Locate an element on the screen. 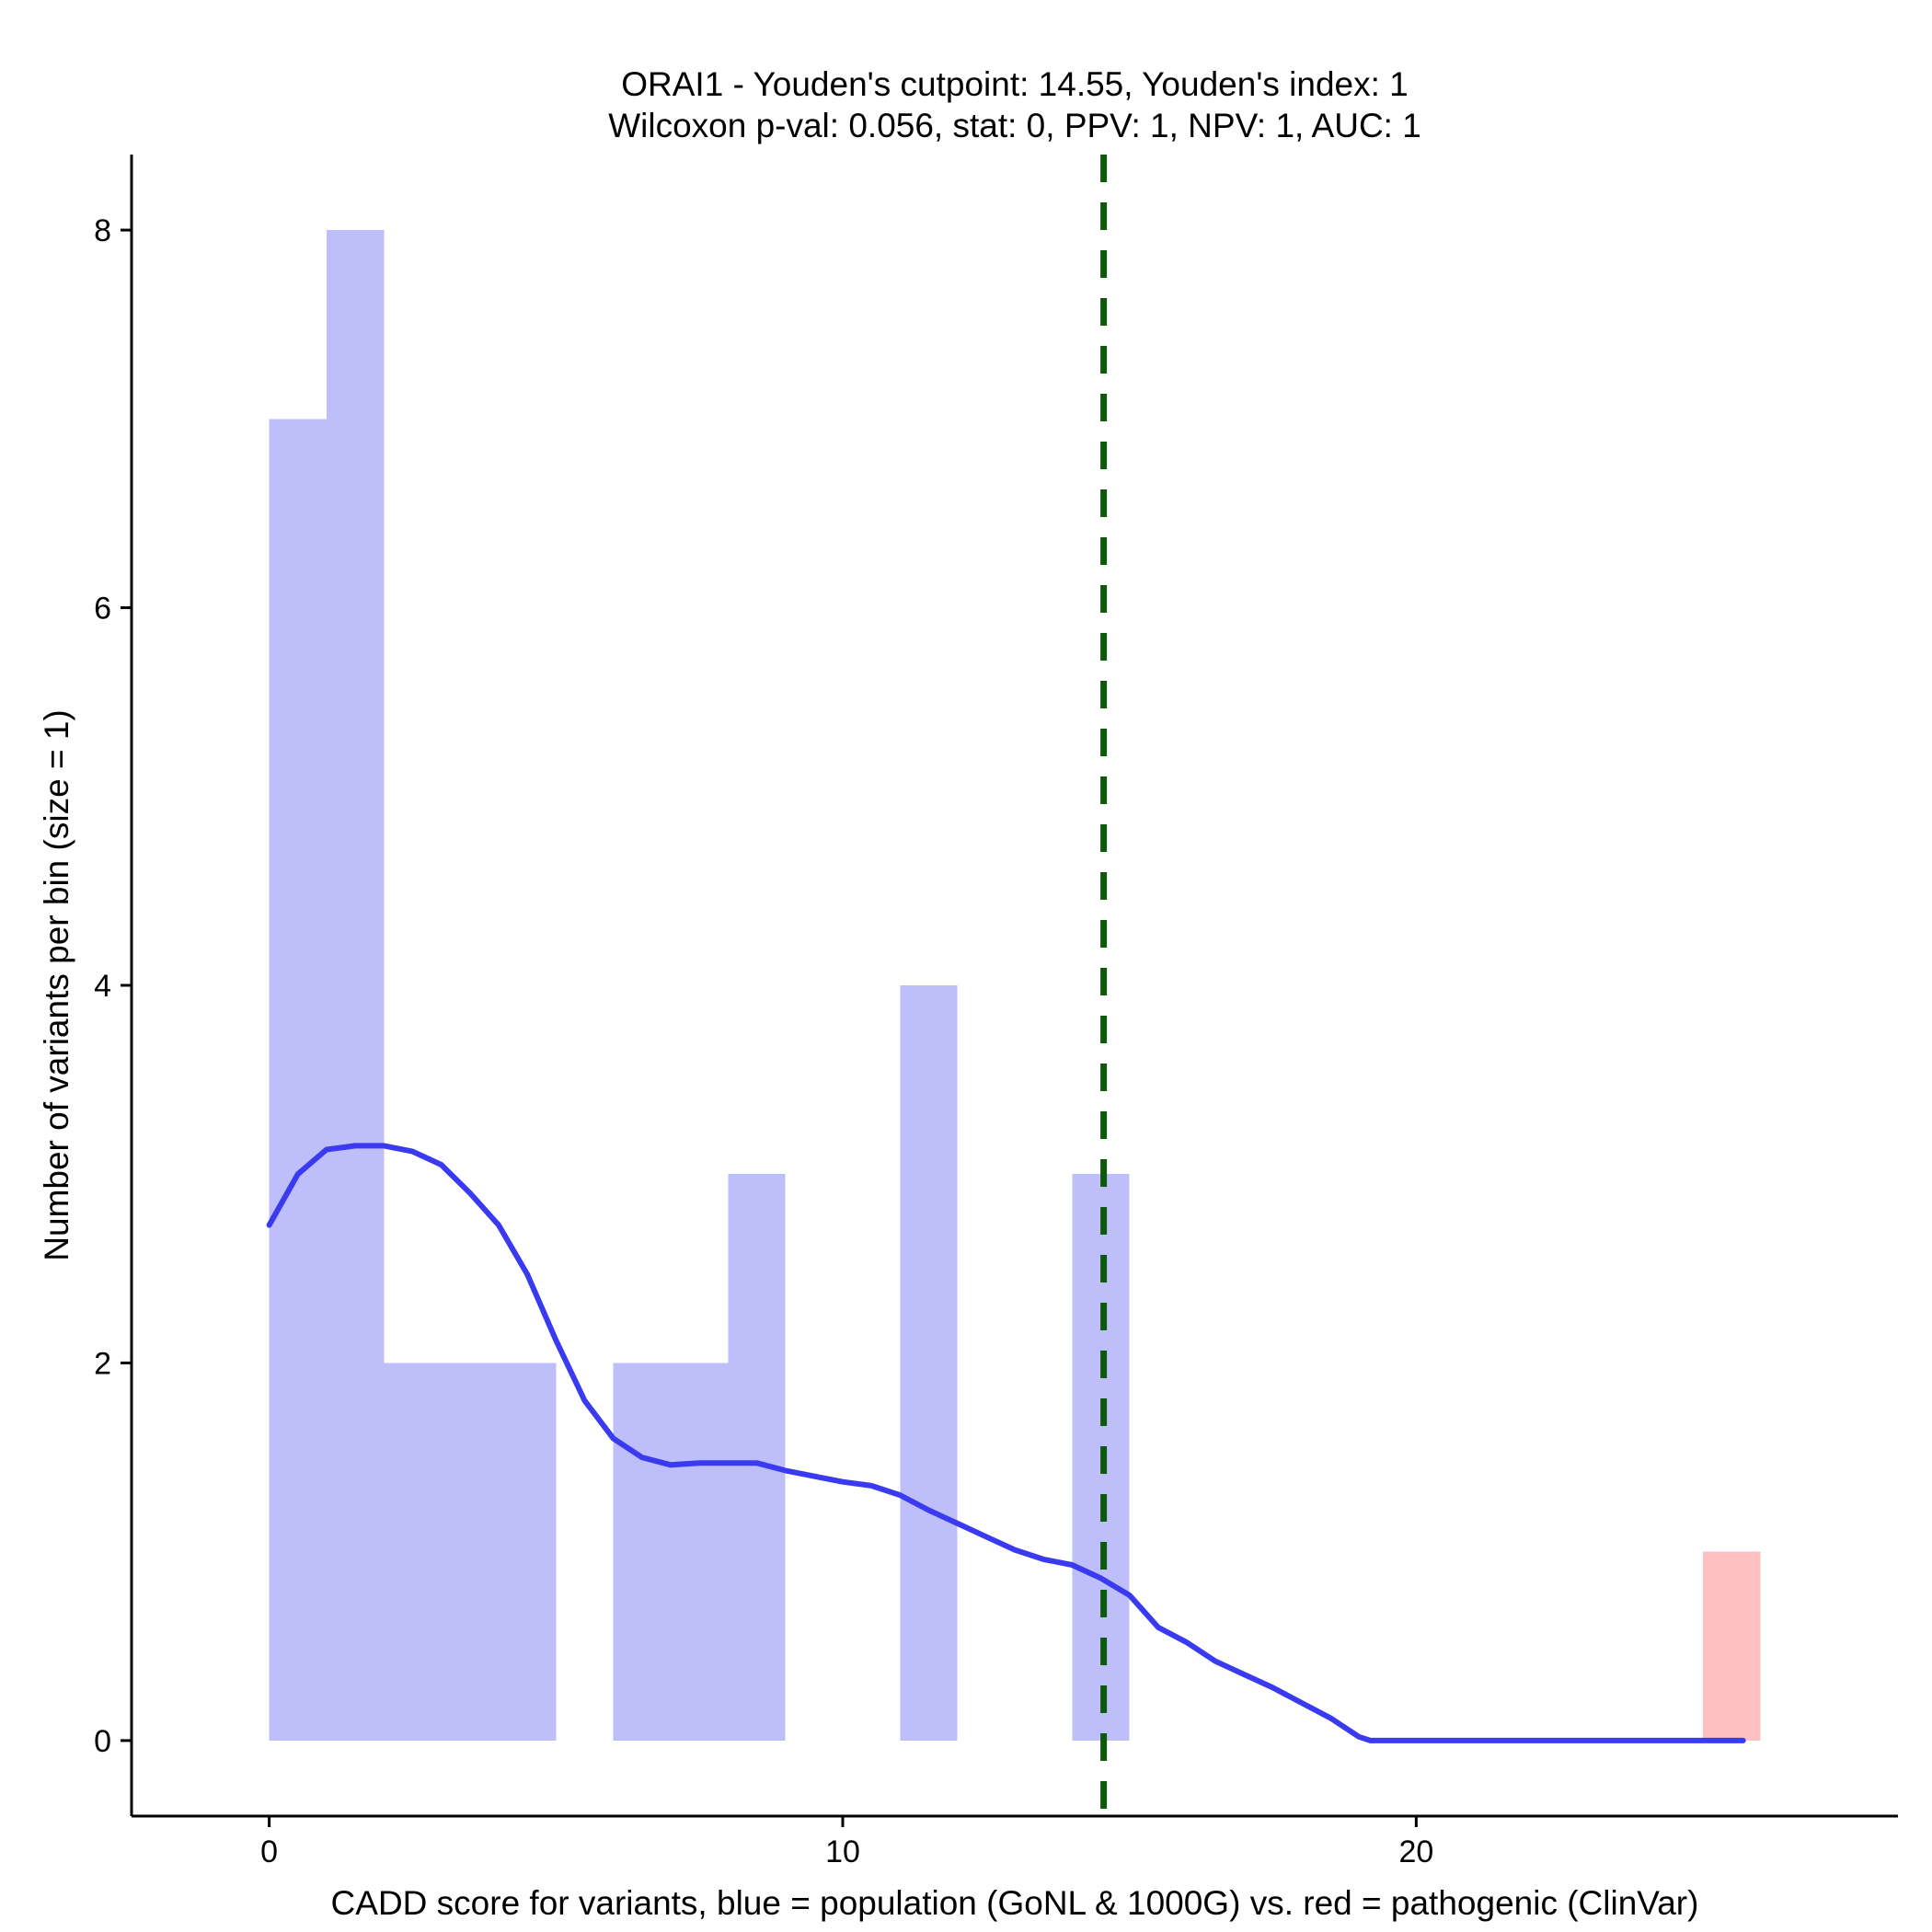  x-tick-label-10: 10 is located at coordinates (842, 1851).